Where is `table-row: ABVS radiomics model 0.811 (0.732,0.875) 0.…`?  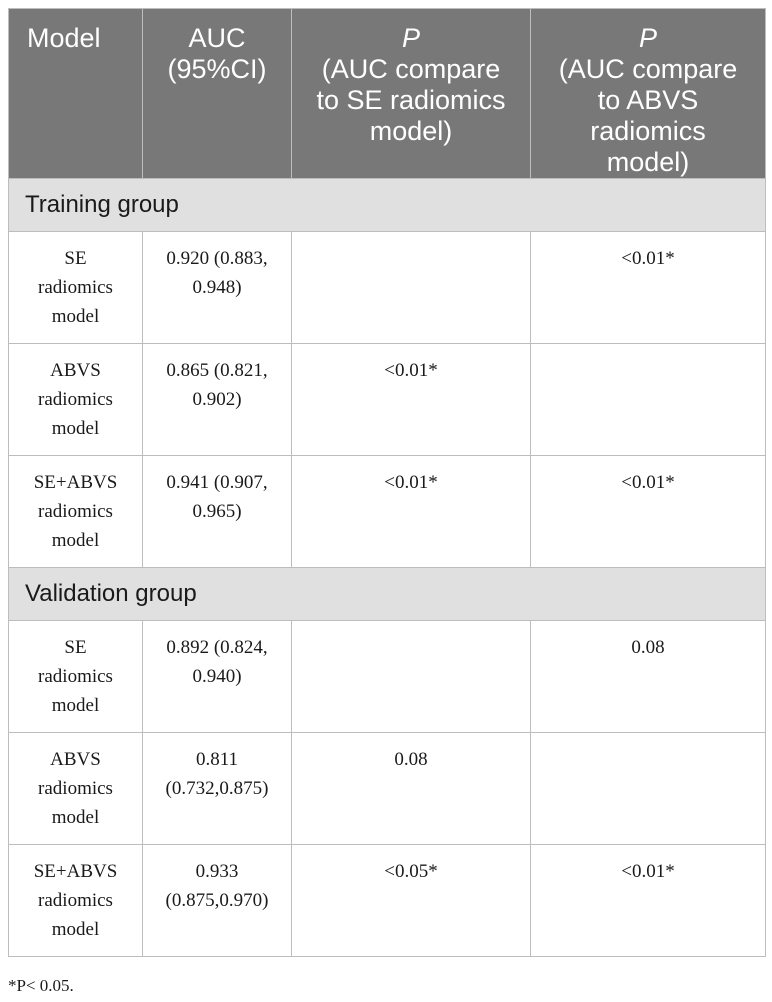 table-row: ABVS radiomics model 0.811 (0.732,0.875) 0.… is located at coordinates (387, 788).